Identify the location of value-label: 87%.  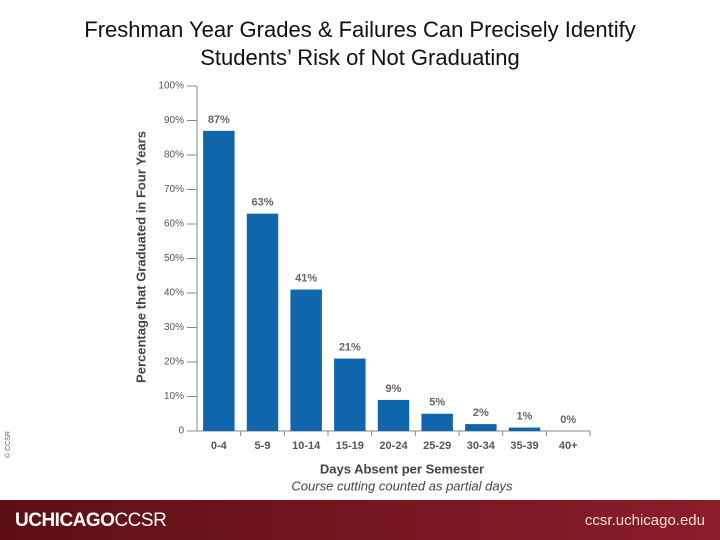
(219, 120).